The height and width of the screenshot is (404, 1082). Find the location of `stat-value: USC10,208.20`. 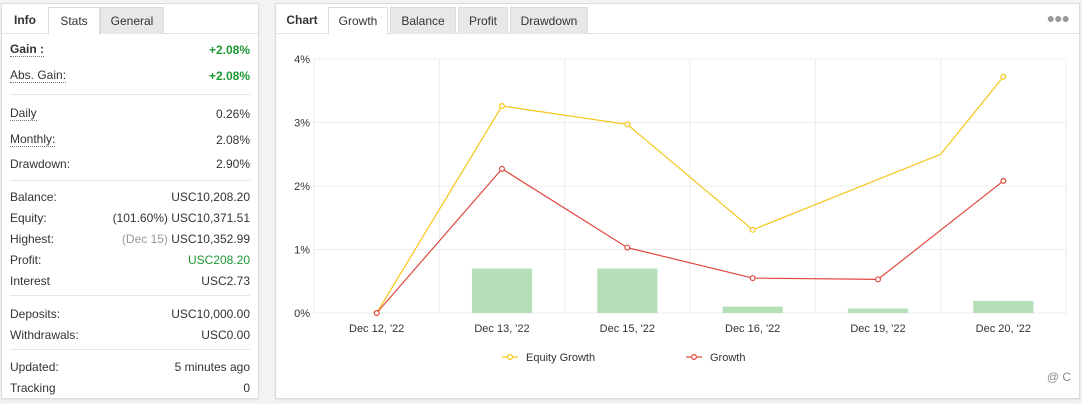

stat-value: USC10,208.20 is located at coordinates (210, 197).